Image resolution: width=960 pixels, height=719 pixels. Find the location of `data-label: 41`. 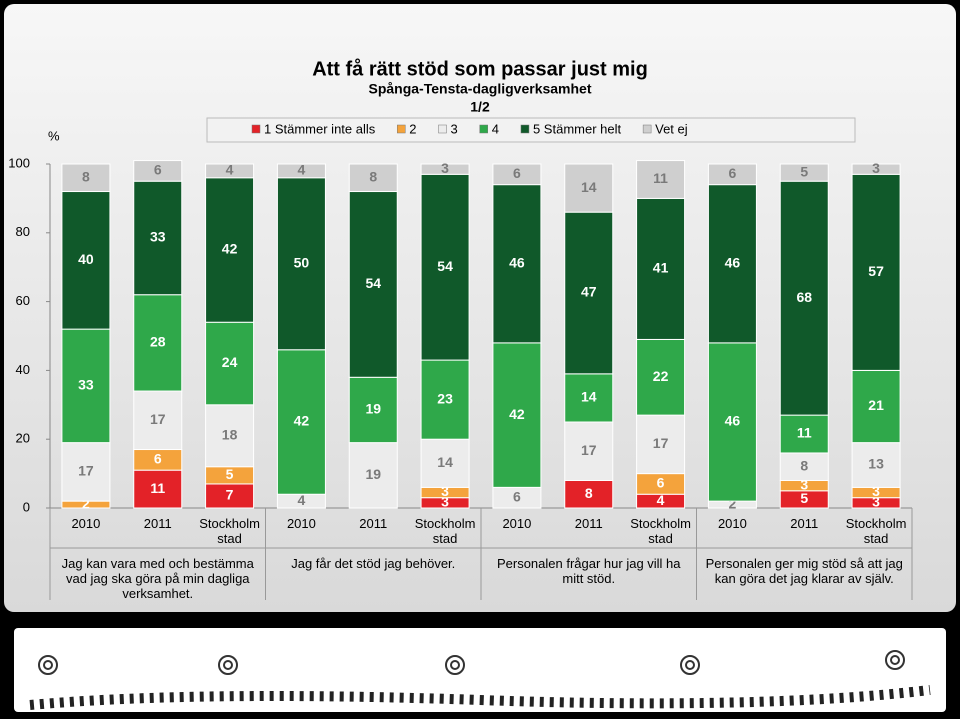

data-label: 41 is located at coordinates (661, 268).